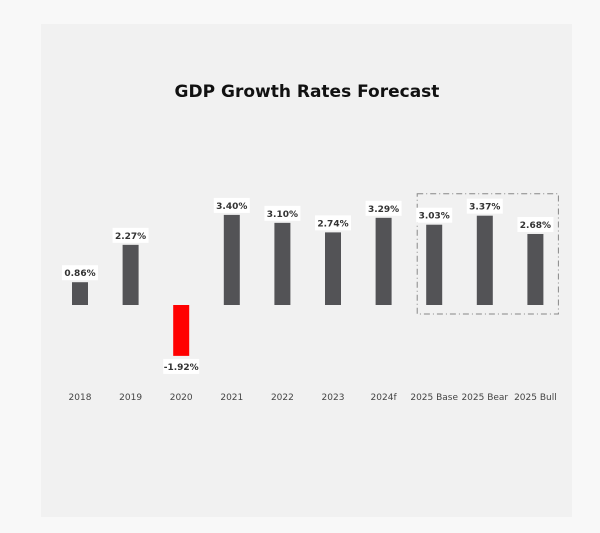 This screenshot has height=533, width=600. What do you see at coordinates (130, 398) in the screenshot?
I see `x-tick-label: 2019` at bounding box center [130, 398].